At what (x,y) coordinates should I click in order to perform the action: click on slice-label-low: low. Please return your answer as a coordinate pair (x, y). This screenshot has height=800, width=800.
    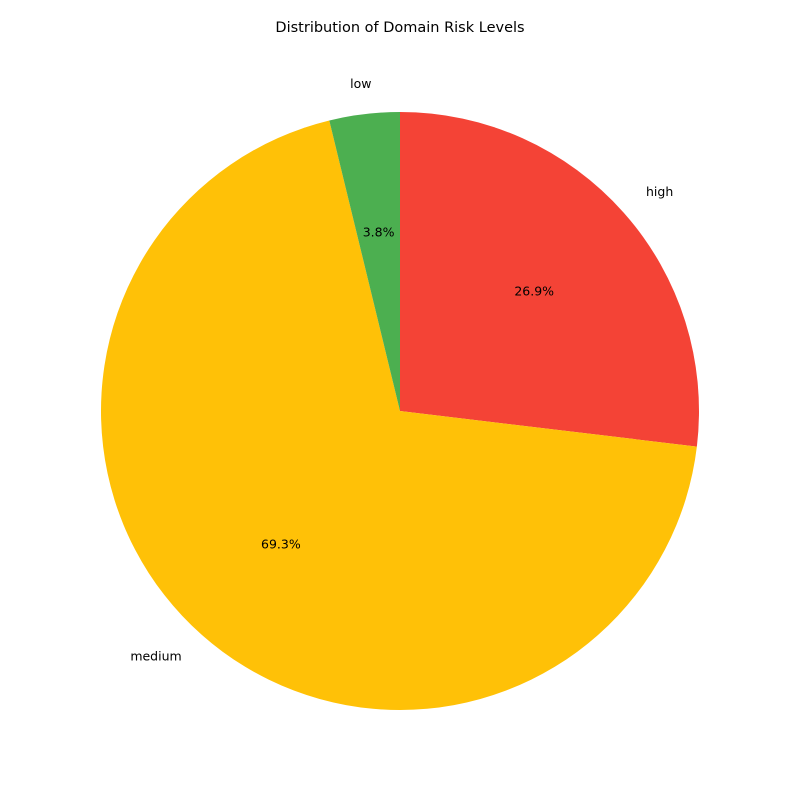
    Looking at the image, I should click on (360, 83).